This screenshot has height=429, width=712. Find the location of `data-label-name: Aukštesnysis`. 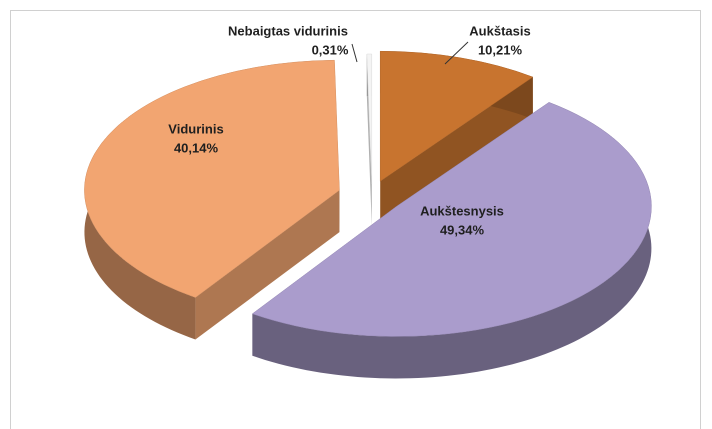

data-label-name: Aukštesnysis is located at coordinates (462, 210).